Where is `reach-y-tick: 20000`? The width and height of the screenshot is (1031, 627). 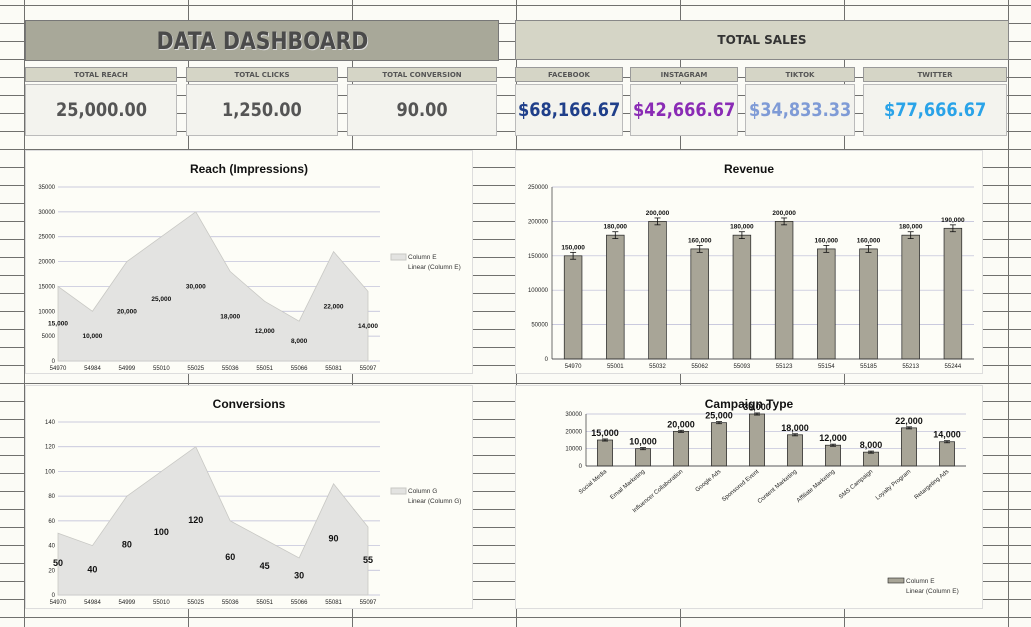 reach-y-tick: 20000 is located at coordinates (46, 263).